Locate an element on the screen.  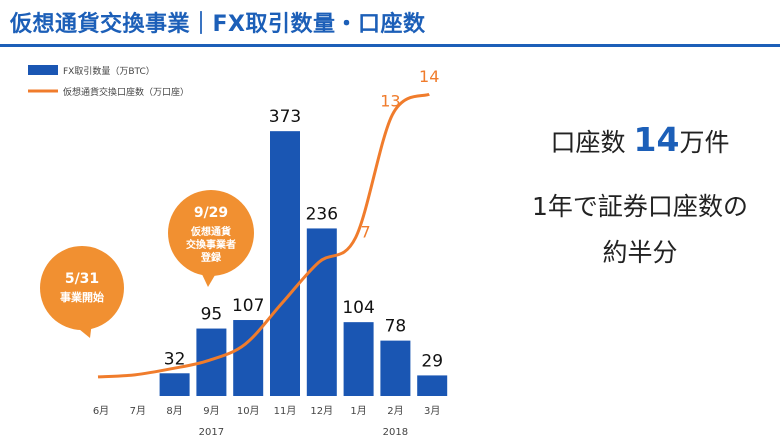
x-tick-label-5: 10月 is located at coordinates (248, 411).